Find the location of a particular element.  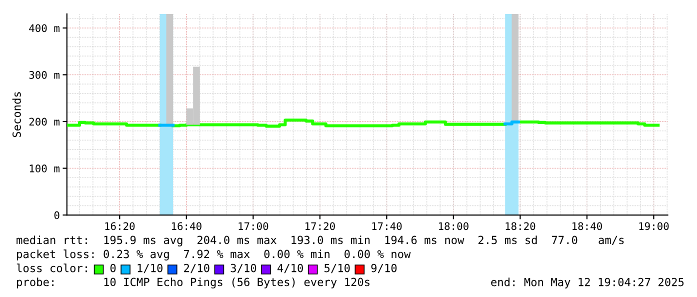

x-tick-label: 18:20 is located at coordinates (521, 226).